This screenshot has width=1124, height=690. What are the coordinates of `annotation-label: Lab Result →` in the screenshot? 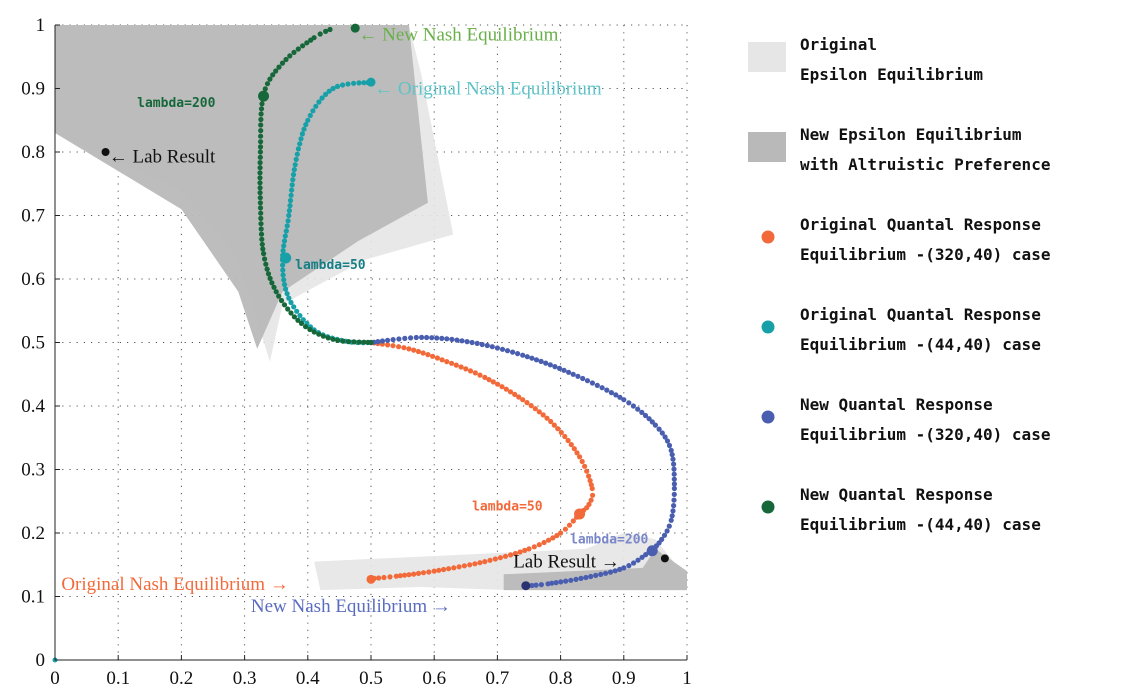 It's located at (566, 562).